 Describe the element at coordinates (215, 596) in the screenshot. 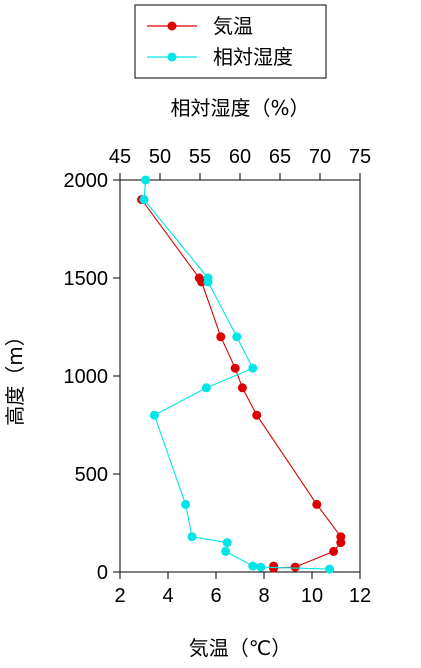

I see `bottom-tick-label-2: 6` at that location.